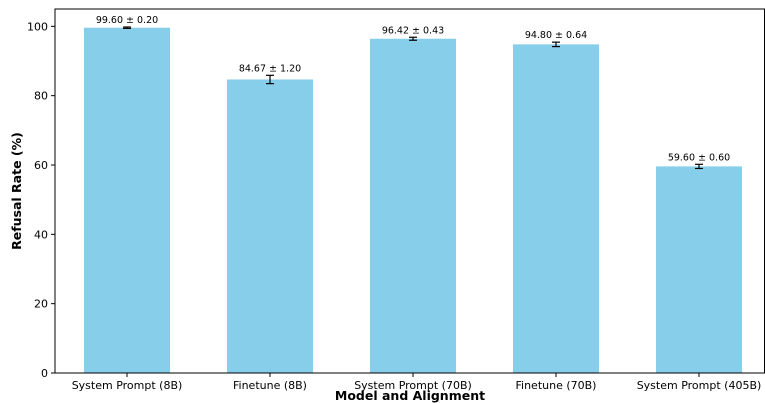 The width and height of the screenshot is (765, 403). I want to click on y-tick-label: 40, so click(41, 234).